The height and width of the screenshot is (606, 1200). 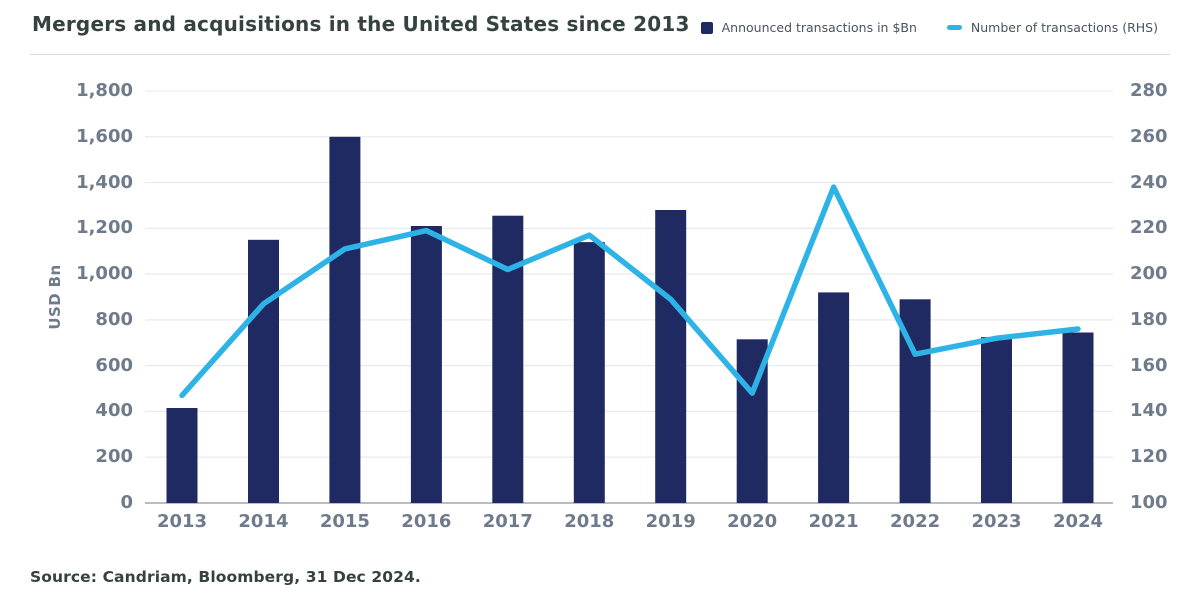 What do you see at coordinates (954, 27) in the screenshot?
I see `legend-line-swatch-icon` at bounding box center [954, 27].